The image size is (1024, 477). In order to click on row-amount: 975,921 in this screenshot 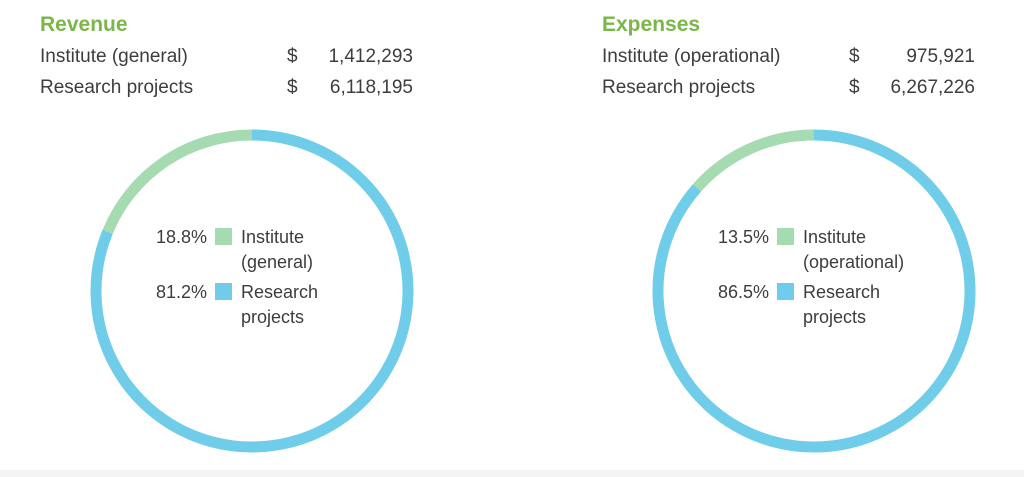, I will do `click(940, 56)`.